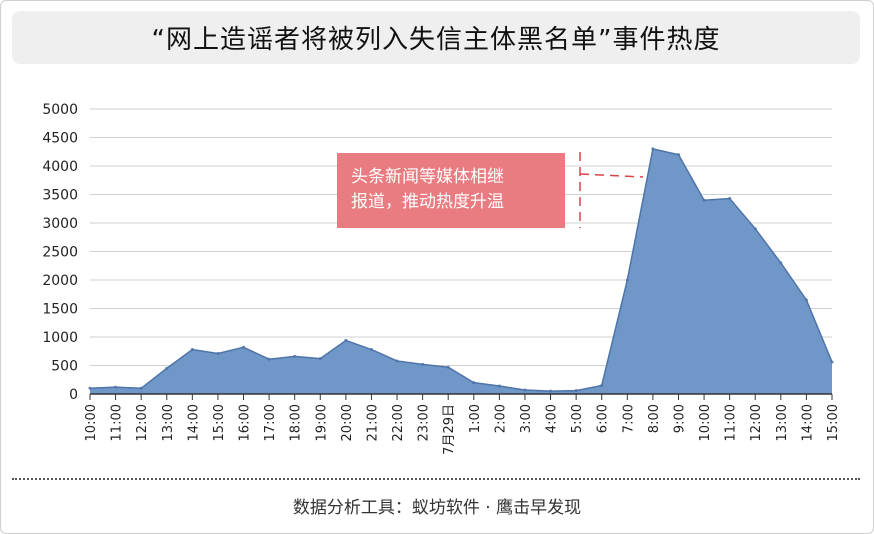  Describe the element at coordinates (427, 202) in the screenshot. I see `annotation-text-line2: 报道，推动热度升温` at that location.